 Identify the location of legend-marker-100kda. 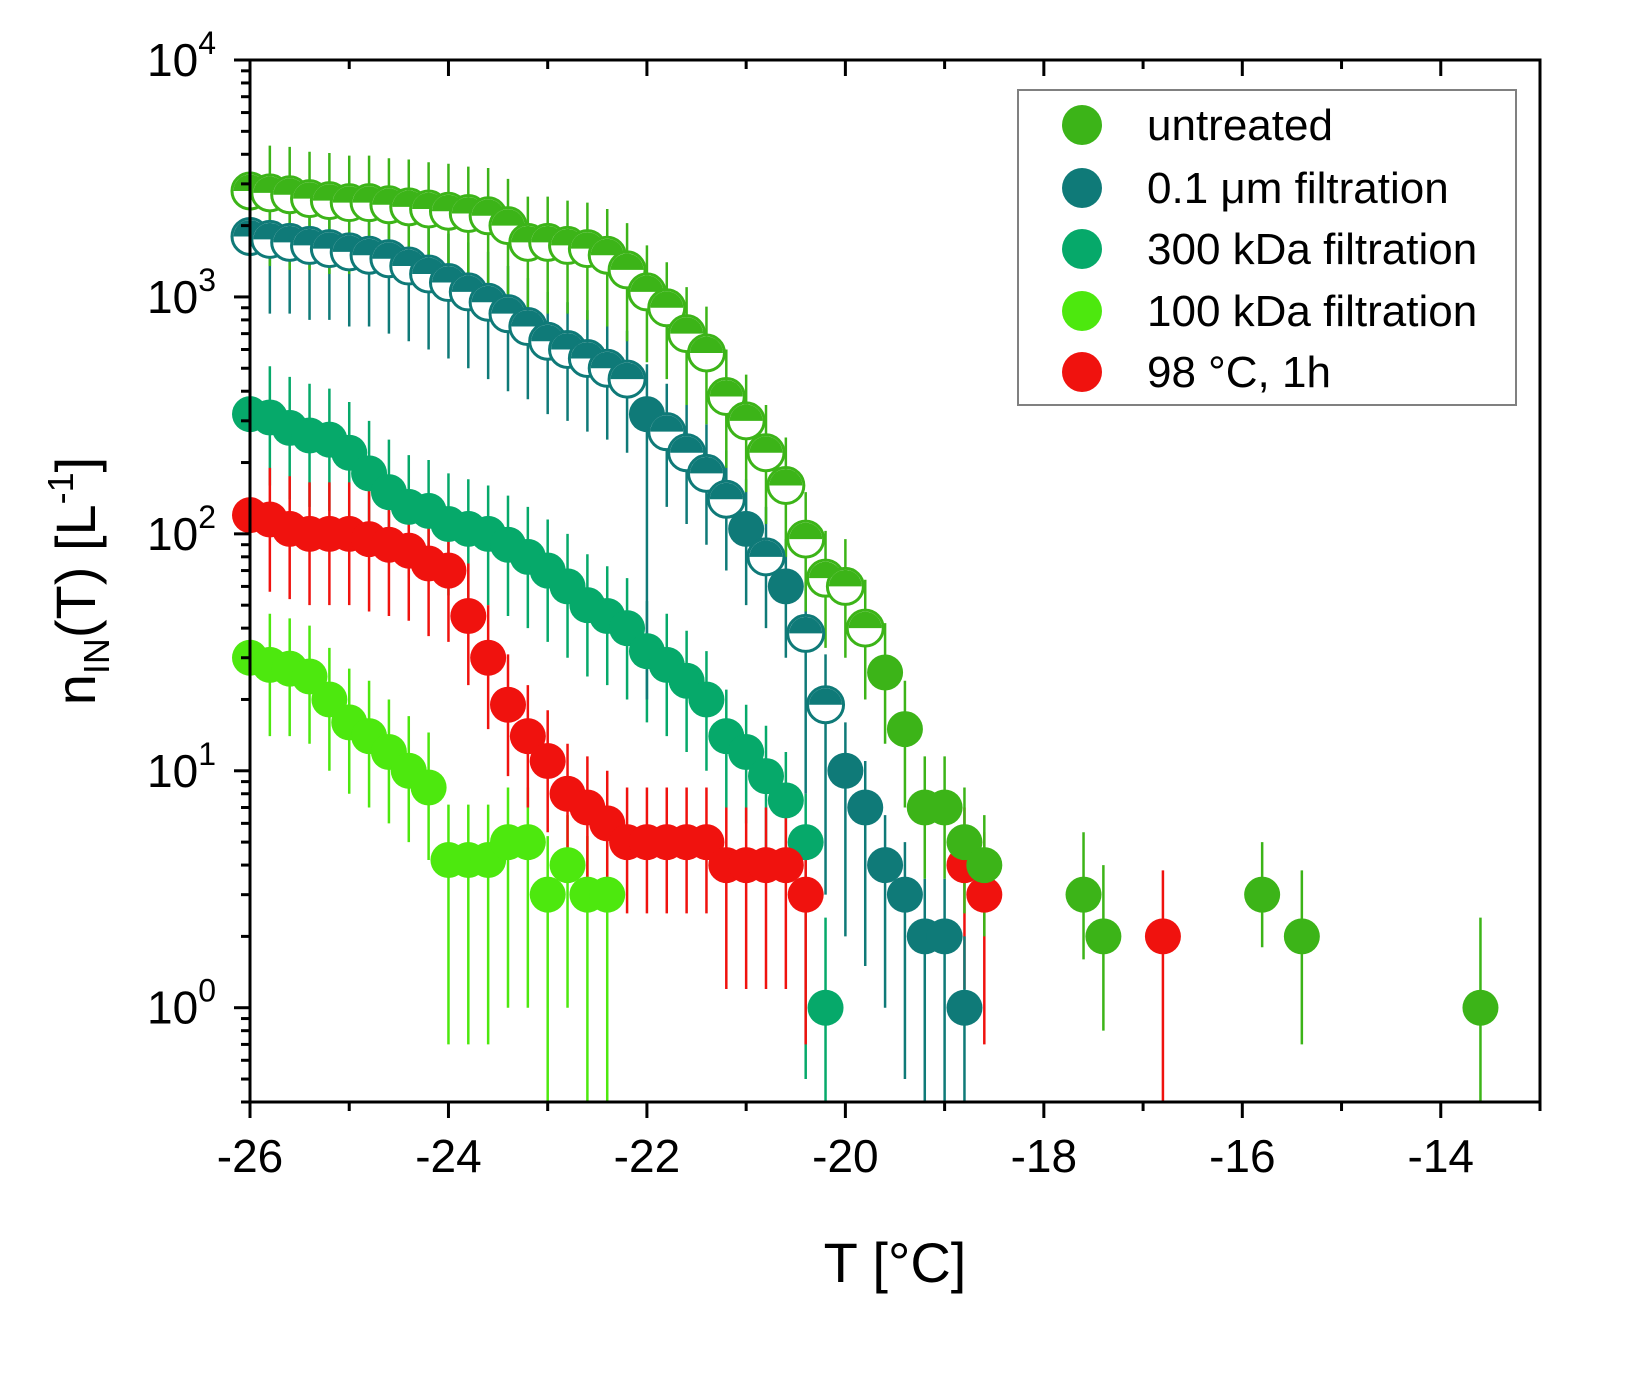
(1082, 311).